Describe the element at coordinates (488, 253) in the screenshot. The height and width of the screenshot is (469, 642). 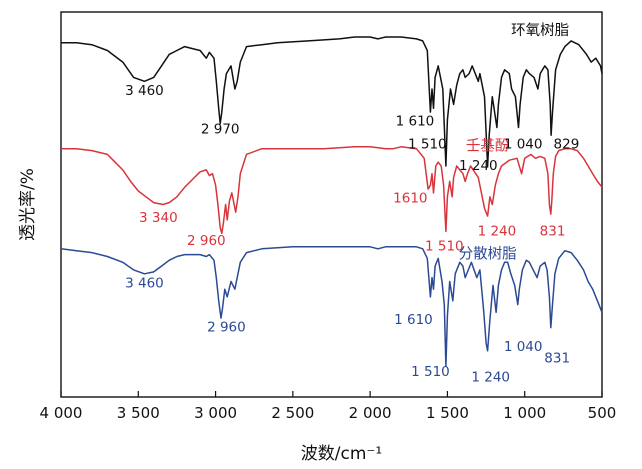
I see `series-label-2: 分散树脂` at that location.